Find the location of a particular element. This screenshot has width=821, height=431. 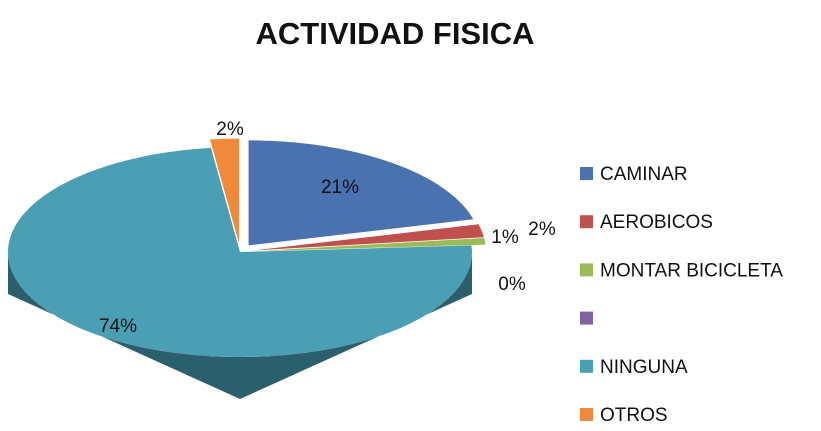

legend-label: NINGUNA is located at coordinates (644, 367).